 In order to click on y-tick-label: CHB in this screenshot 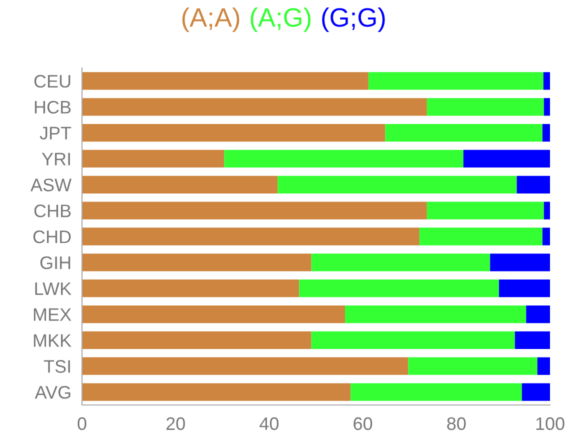, I will do `click(52, 211)`.